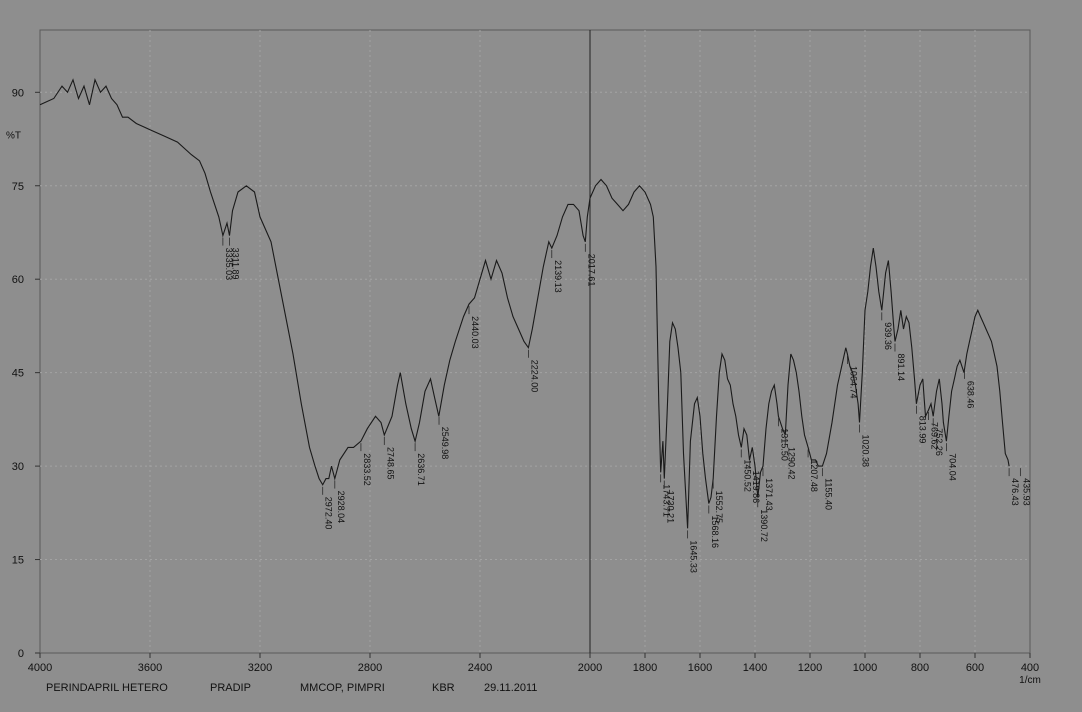 The height and width of the screenshot is (712, 1082). Describe the element at coordinates (1030, 668) in the screenshot. I see `x-tick-label: 400` at that location.